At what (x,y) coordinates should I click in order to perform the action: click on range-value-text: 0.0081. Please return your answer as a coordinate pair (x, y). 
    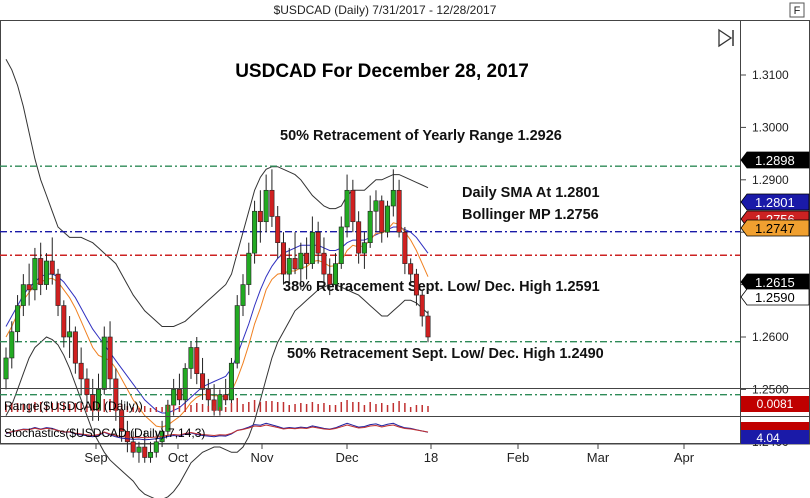
    Looking at the image, I should click on (775, 404).